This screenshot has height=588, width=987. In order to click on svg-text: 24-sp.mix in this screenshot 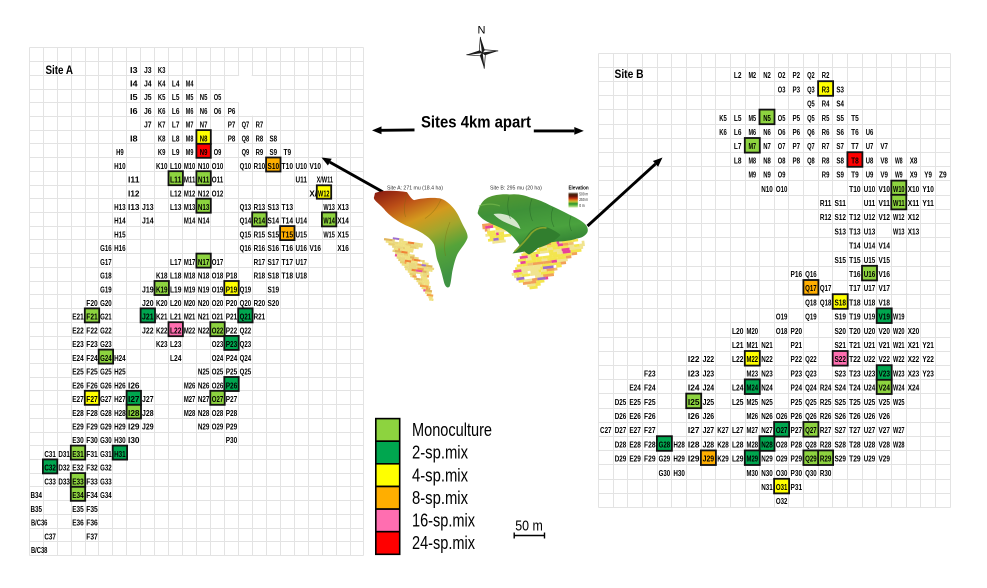, I will do `click(444, 542)`.